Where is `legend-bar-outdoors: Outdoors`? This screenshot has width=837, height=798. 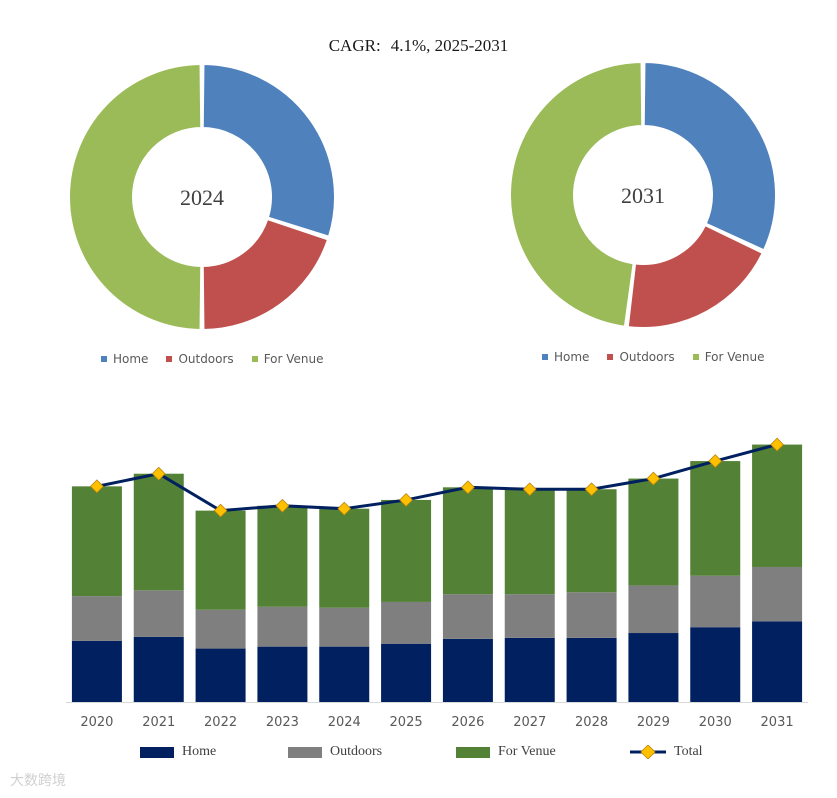 legend-bar-outdoors: Outdoors is located at coordinates (335, 752).